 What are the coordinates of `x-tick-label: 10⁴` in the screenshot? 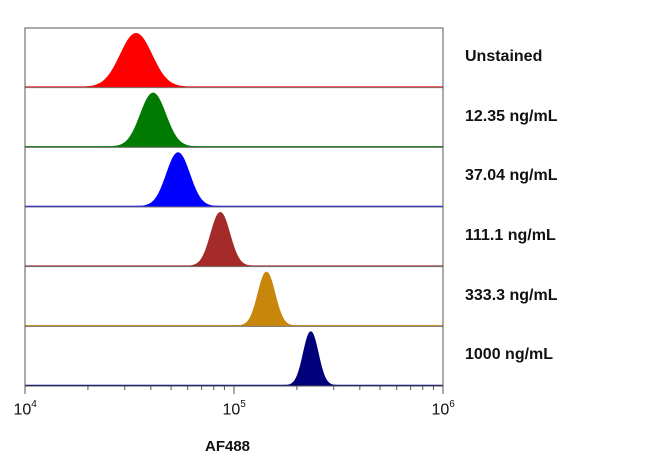 It's located at (25, 409).